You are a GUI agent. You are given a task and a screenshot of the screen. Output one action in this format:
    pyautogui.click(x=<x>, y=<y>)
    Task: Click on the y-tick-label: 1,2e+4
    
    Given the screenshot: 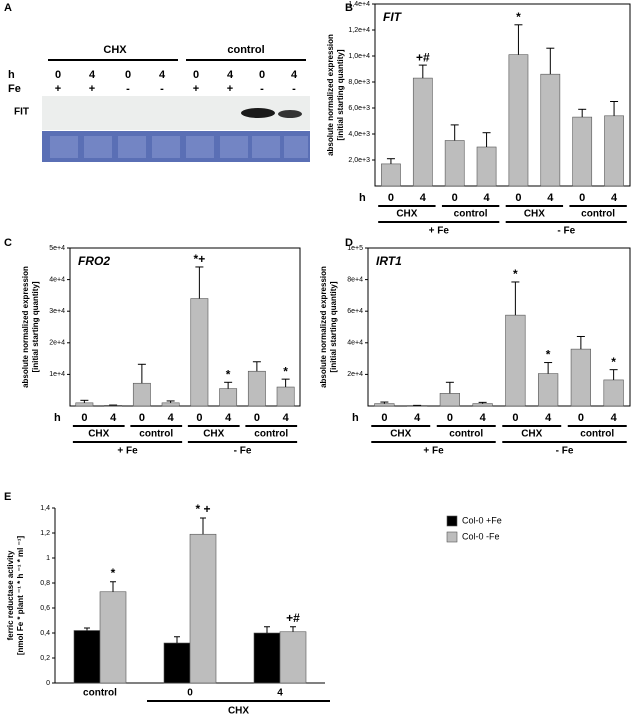 What is the action you would take?
    pyautogui.click(x=359, y=30)
    